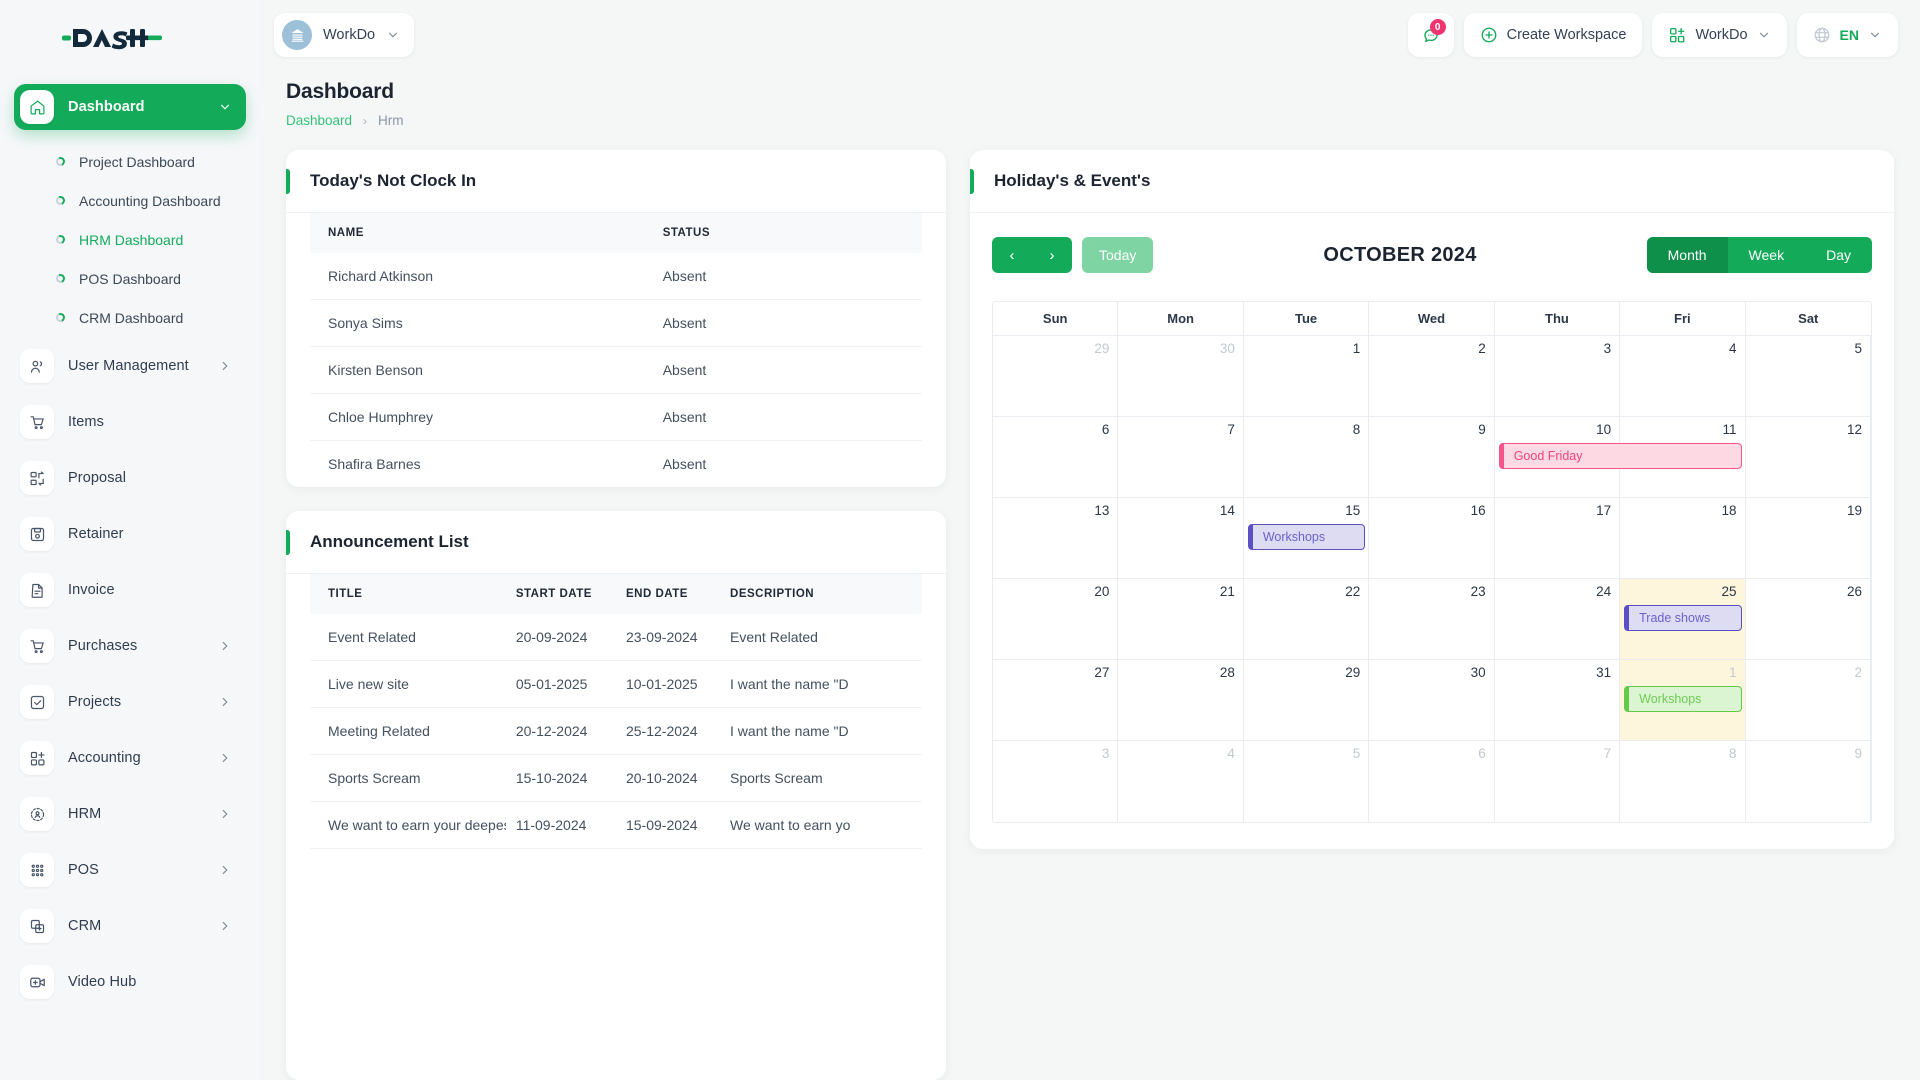 Image resolution: width=1920 pixels, height=1080 pixels. What do you see at coordinates (1181, 619) in the screenshot?
I see `calendar-day-cell: 21` at bounding box center [1181, 619].